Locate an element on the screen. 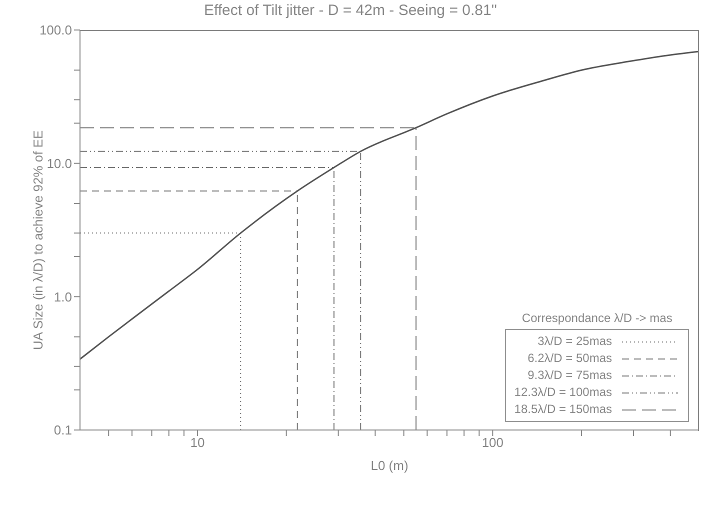  legend-label: 18.5λ/D = 150mas is located at coordinates (563, 409).